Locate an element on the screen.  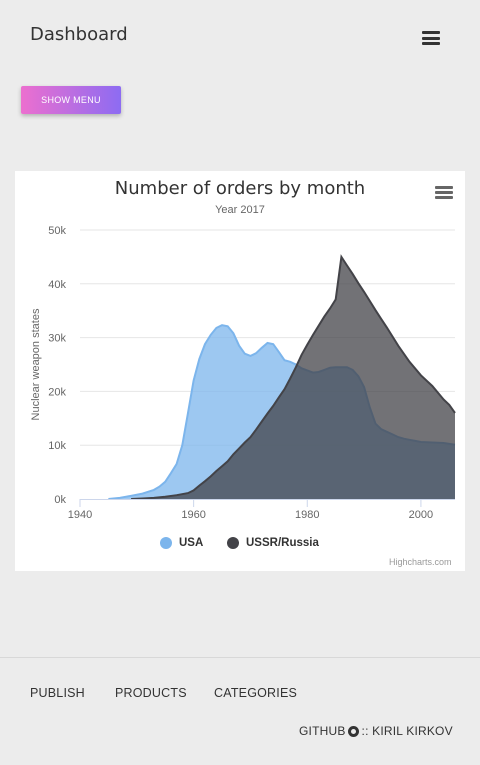
chart-subtitle: Year 2017 is located at coordinates (240, 210).